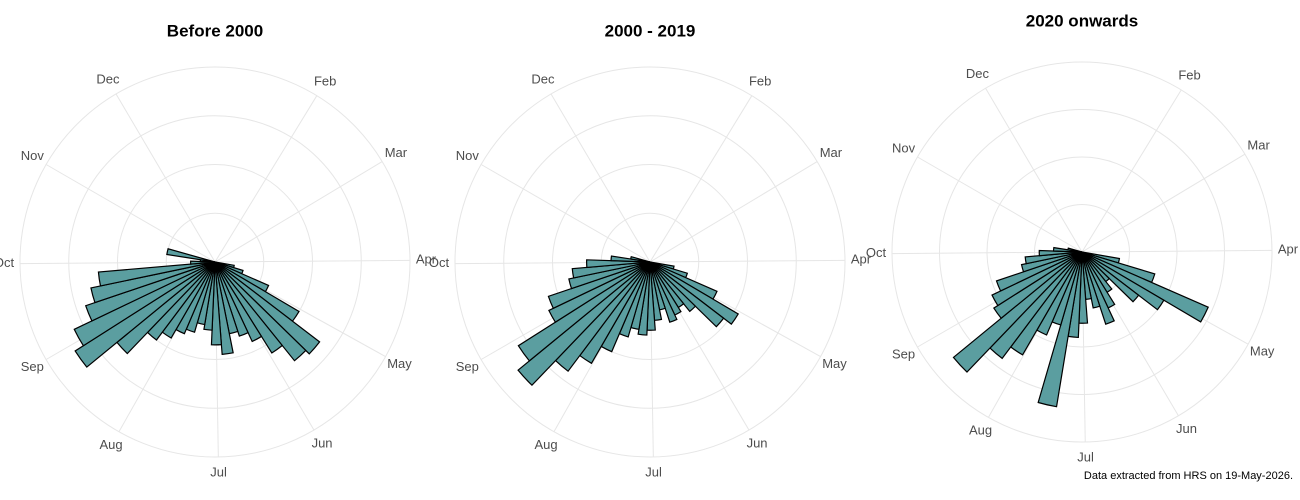 The height and width of the screenshot is (500, 1300). I want to click on chart-title: Before 2000, so click(215, 30).